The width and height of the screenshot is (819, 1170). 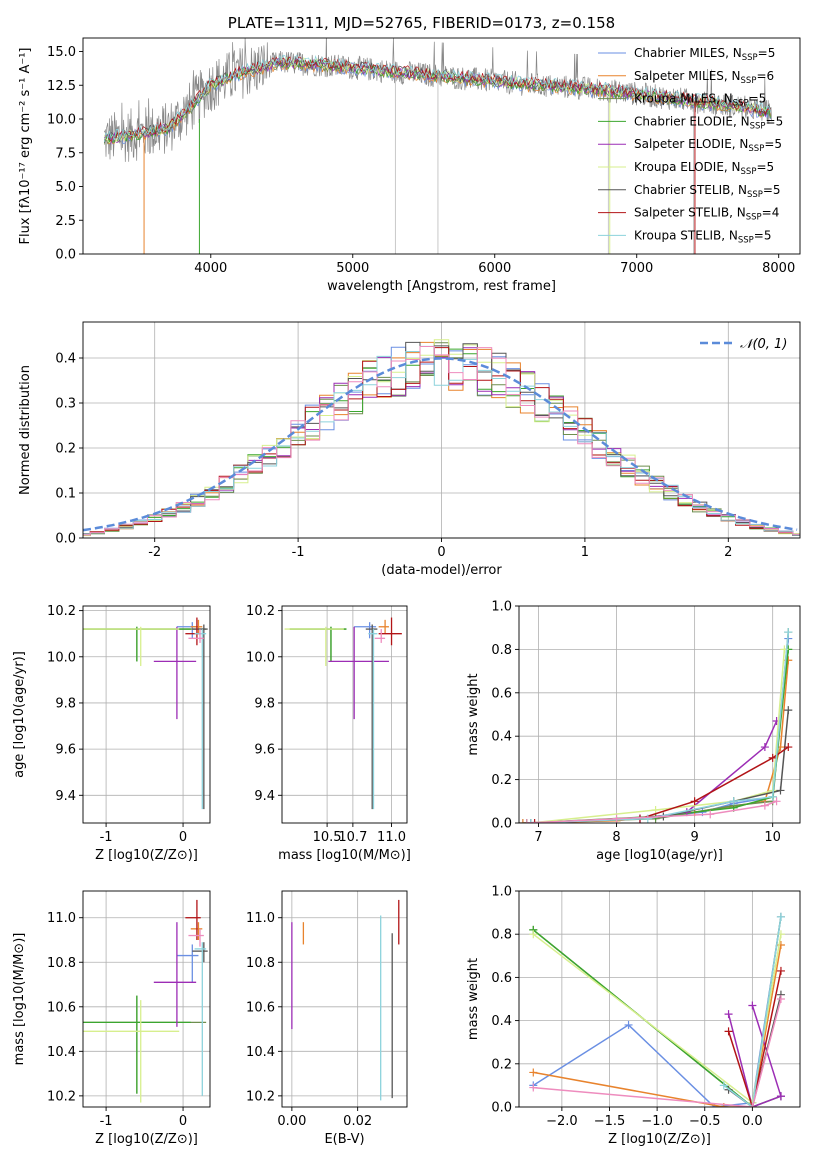 What do you see at coordinates (65, 796) in the screenshot?
I see `y-tick-label: 9.4` at bounding box center [65, 796].